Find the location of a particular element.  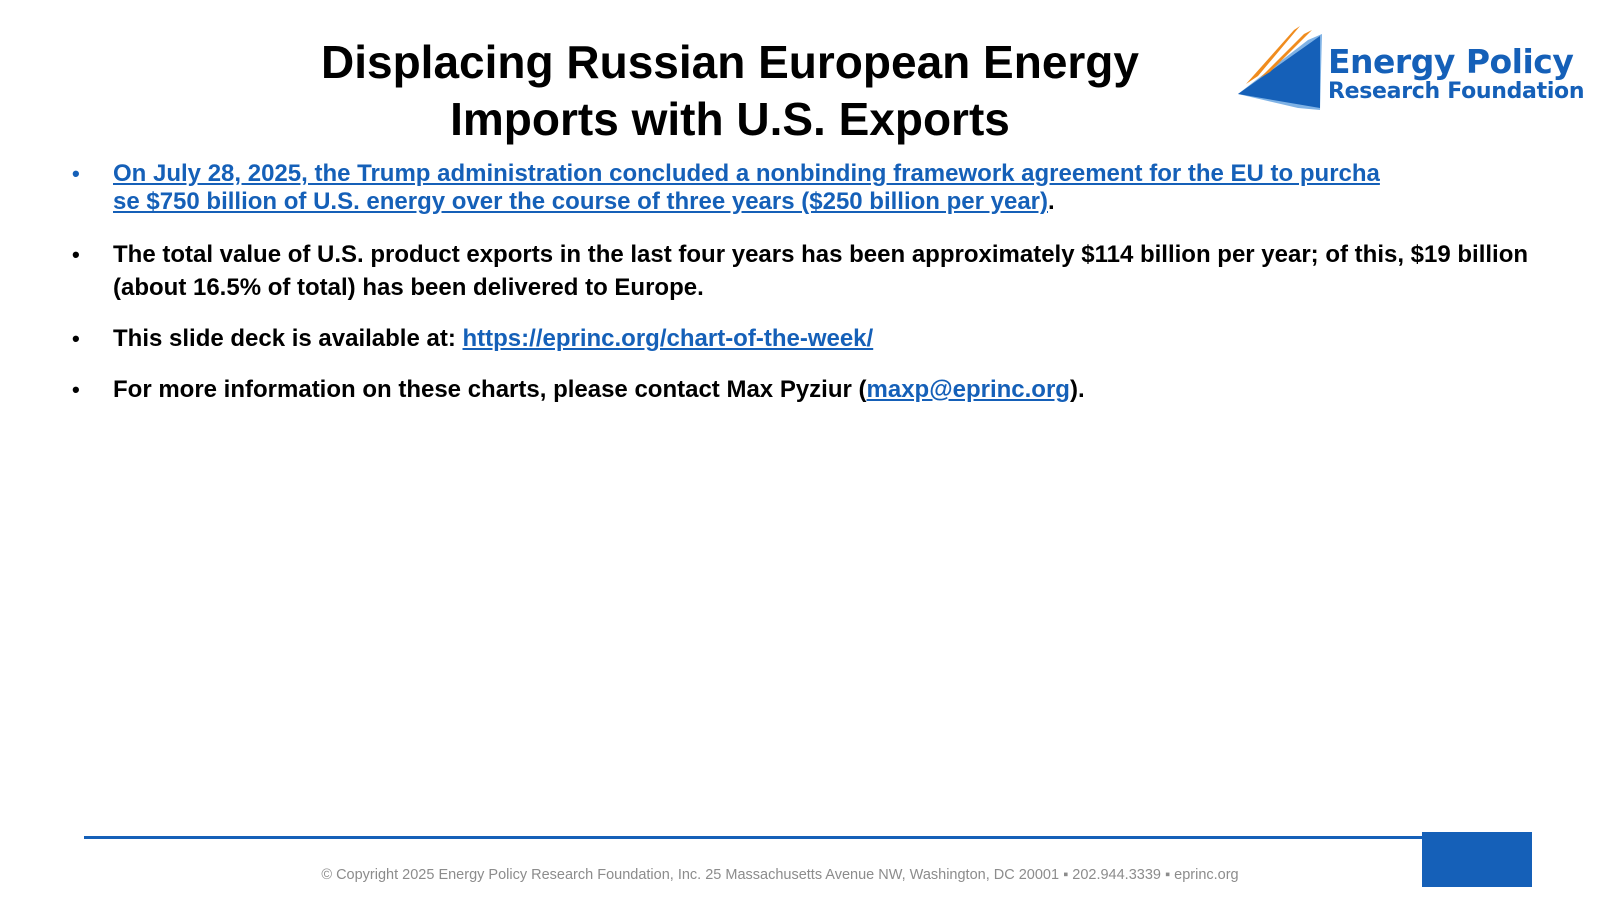

eprf-logo: Energy Policy Research Foundation is located at coordinates (1411, 69).